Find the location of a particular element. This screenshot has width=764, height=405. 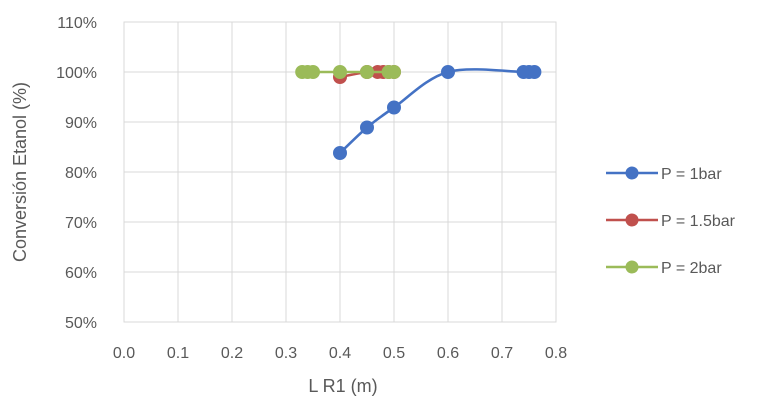

legend-item: P = 2bar is located at coordinates (664, 268).